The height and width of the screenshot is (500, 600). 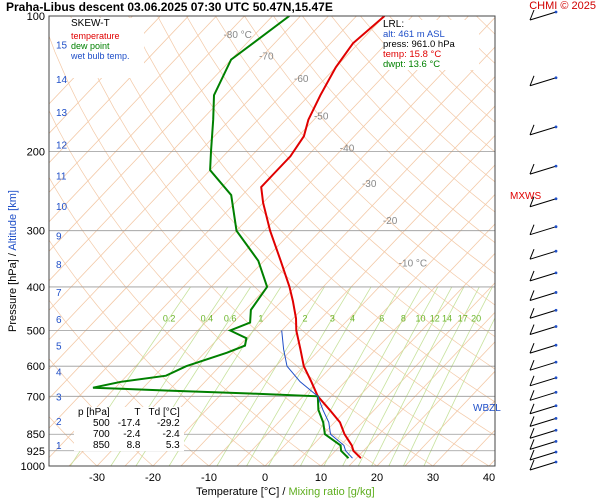 I want to click on altitude-tick-label: 11, so click(x=61, y=177).